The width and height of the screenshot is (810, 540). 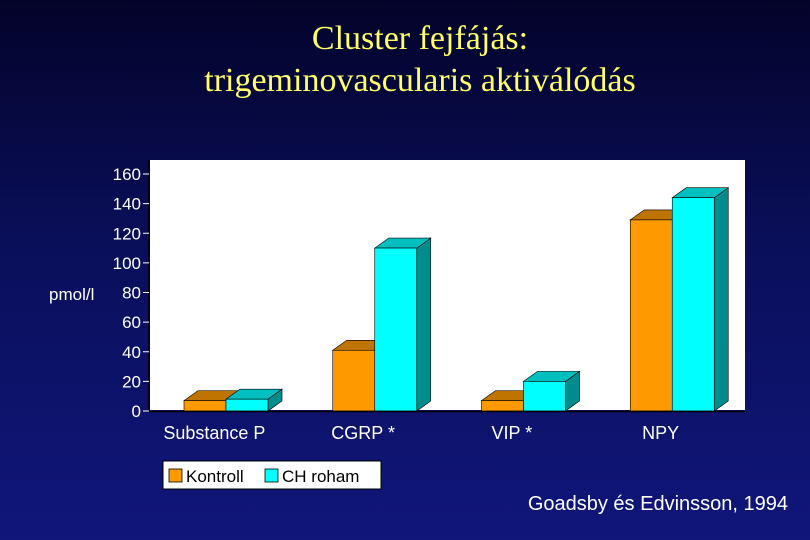 I want to click on legend-label: Kontroll, so click(x=215, y=476).